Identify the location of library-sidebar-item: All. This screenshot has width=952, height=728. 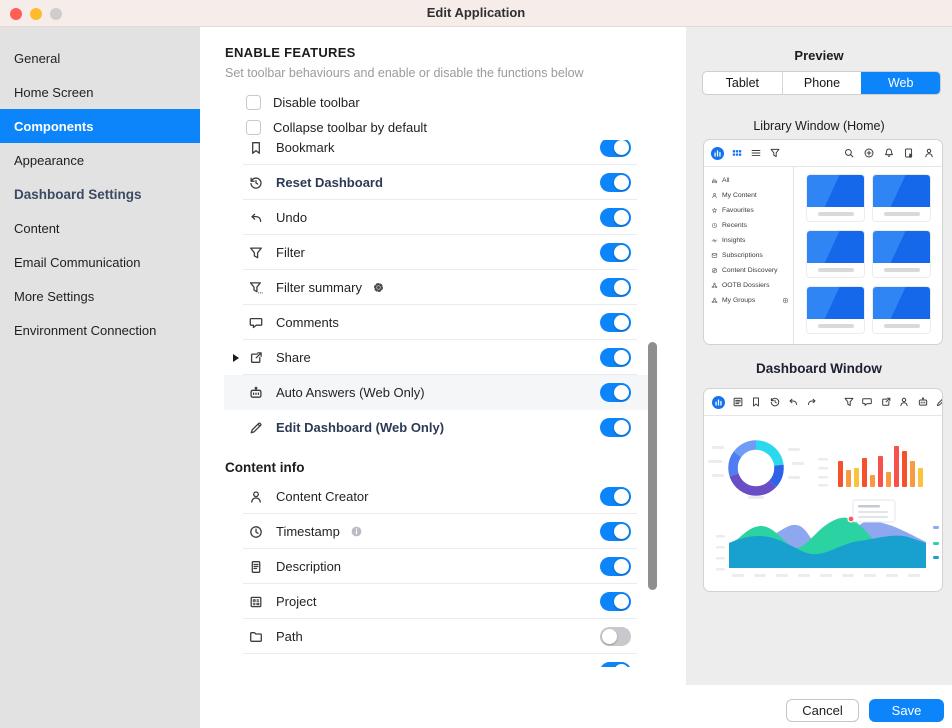
(748, 180).